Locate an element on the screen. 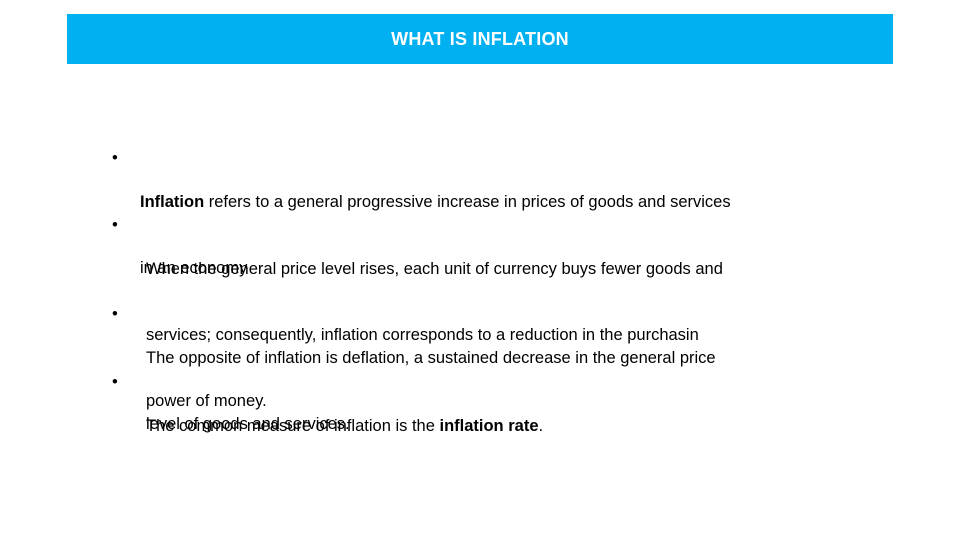  bold-term: Inflation is located at coordinates (172, 202).